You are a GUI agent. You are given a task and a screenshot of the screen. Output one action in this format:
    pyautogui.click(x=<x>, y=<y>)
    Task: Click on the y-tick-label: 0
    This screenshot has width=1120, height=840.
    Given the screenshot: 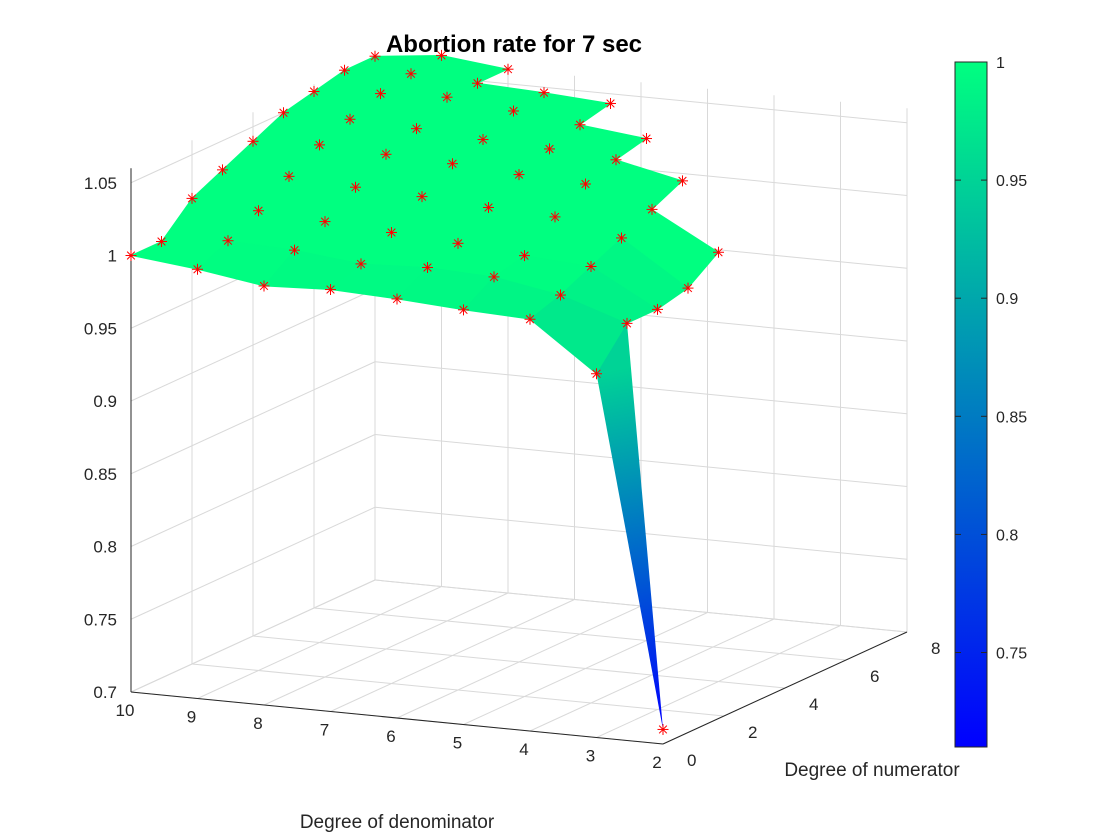 What is the action you would take?
    pyautogui.click(x=691, y=760)
    